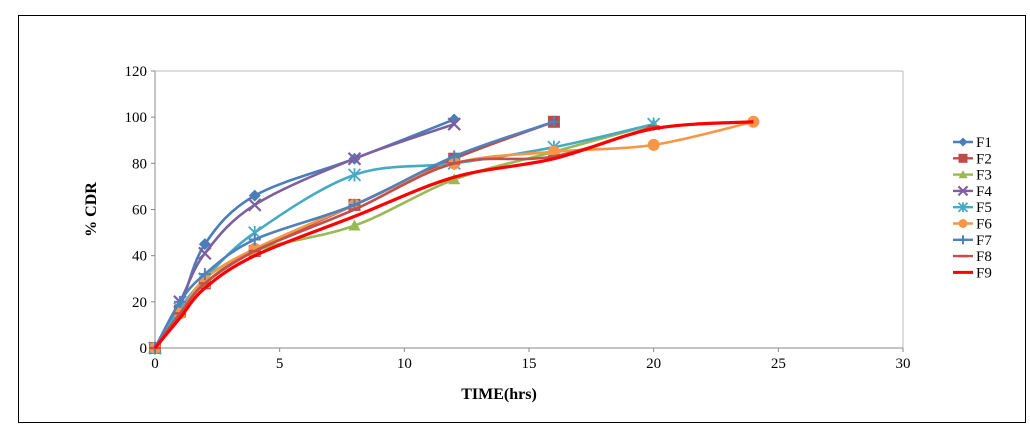 The image size is (1030, 427). I want to click on y-tick-label: 20, so click(139, 303).